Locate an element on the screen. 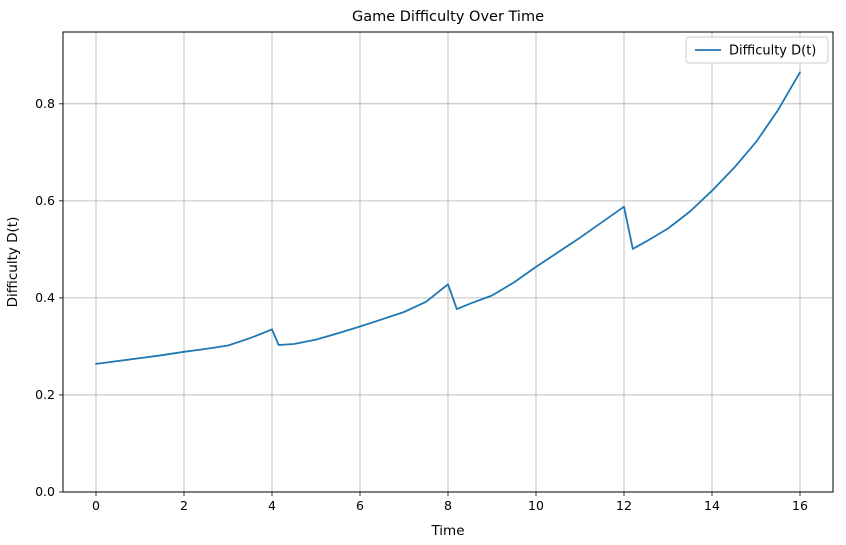 The image size is (846, 545). x-tick-label: 4 is located at coordinates (272, 505).